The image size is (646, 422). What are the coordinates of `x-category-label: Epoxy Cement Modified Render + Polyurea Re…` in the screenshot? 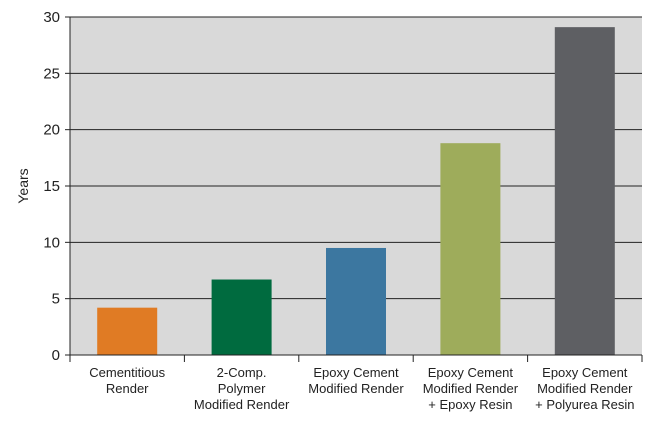 It's located at (584, 388).